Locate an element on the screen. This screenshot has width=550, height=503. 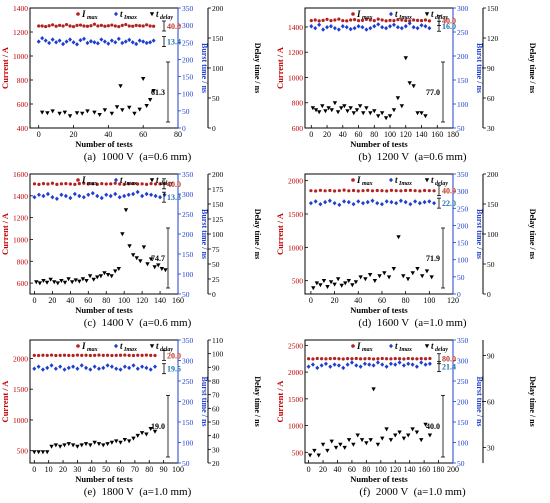
left-tick-label: 1500 is located at coordinates (295, 214).